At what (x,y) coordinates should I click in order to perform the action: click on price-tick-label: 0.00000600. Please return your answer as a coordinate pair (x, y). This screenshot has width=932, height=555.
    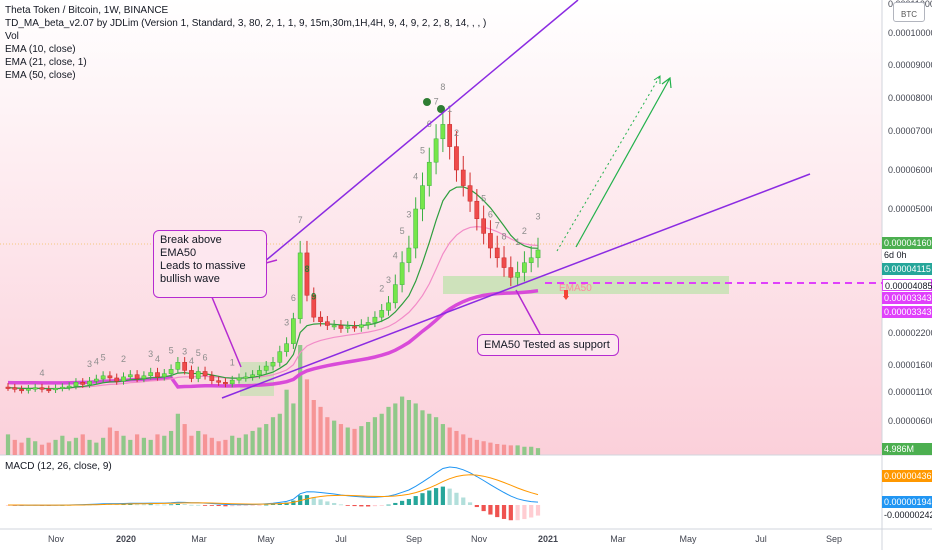
    Looking at the image, I should click on (910, 421).